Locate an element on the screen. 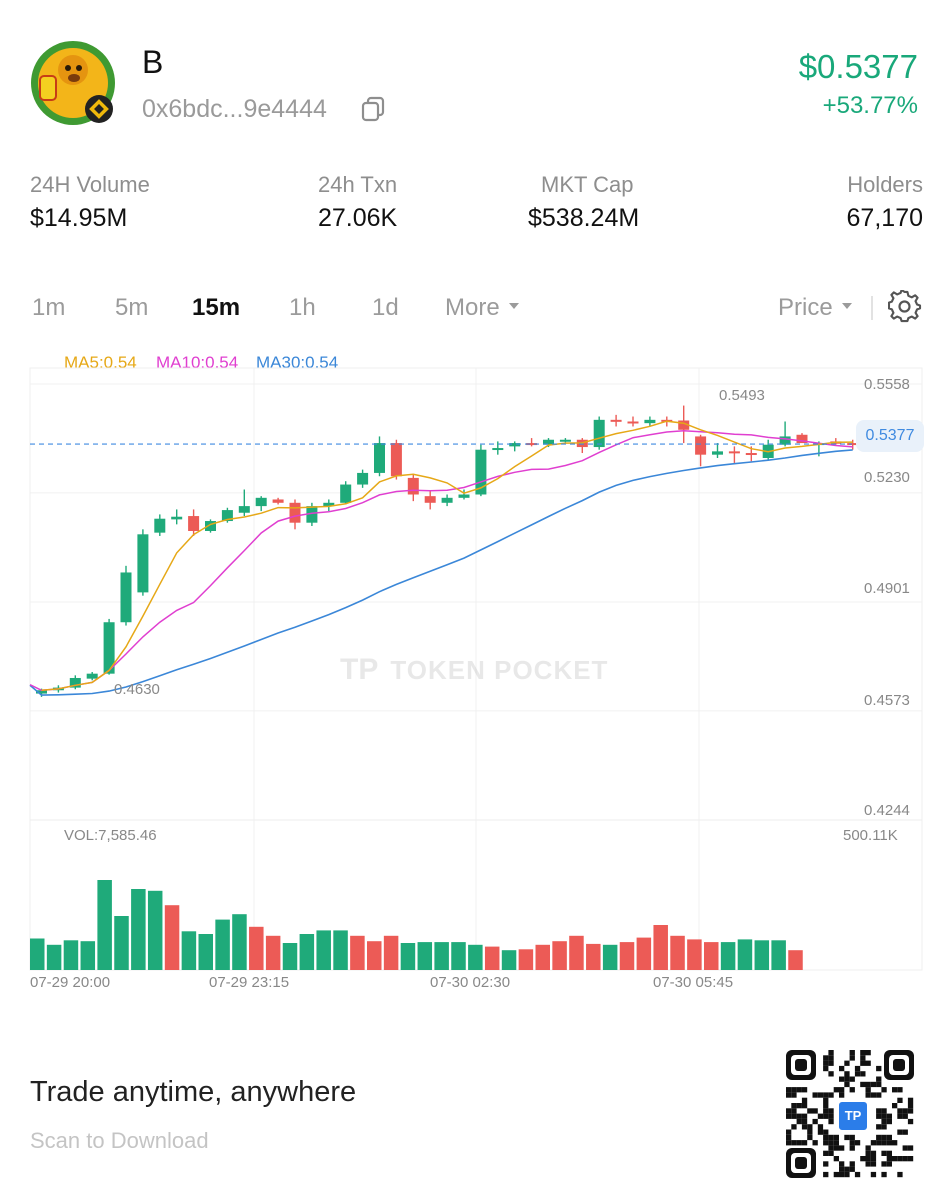 The height and width of the screenshot is (1200, 952). settings-gear-icon is located at coordinates (905, 307).